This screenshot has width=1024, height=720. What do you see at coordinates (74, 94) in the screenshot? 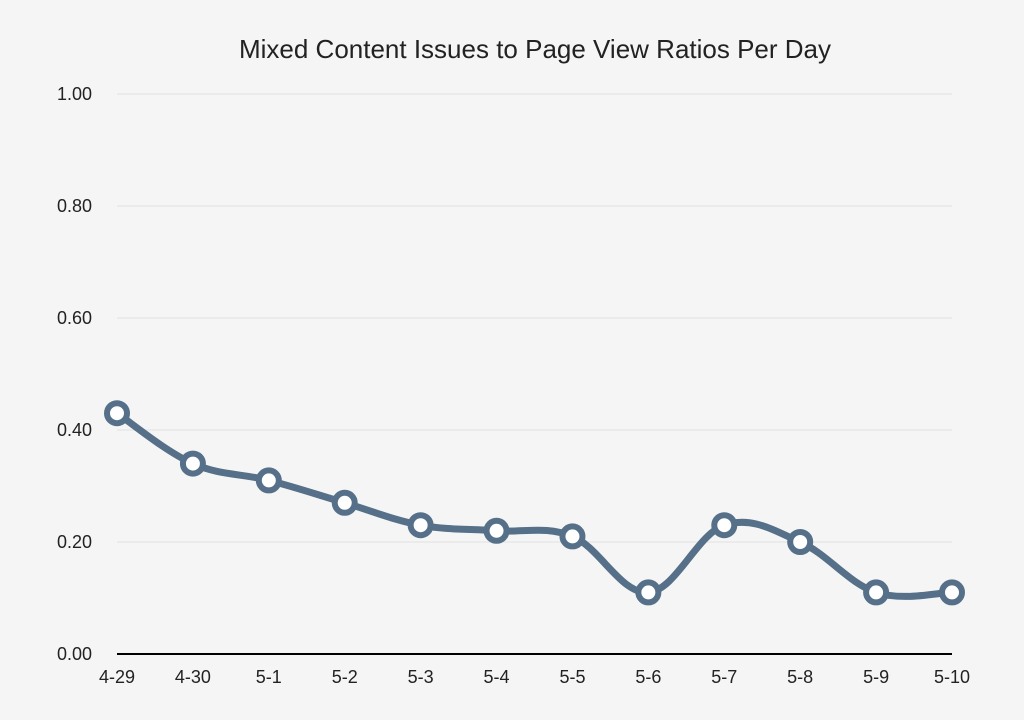
I see `y-tick-label: 1.00` at bounding box center [74, 94].